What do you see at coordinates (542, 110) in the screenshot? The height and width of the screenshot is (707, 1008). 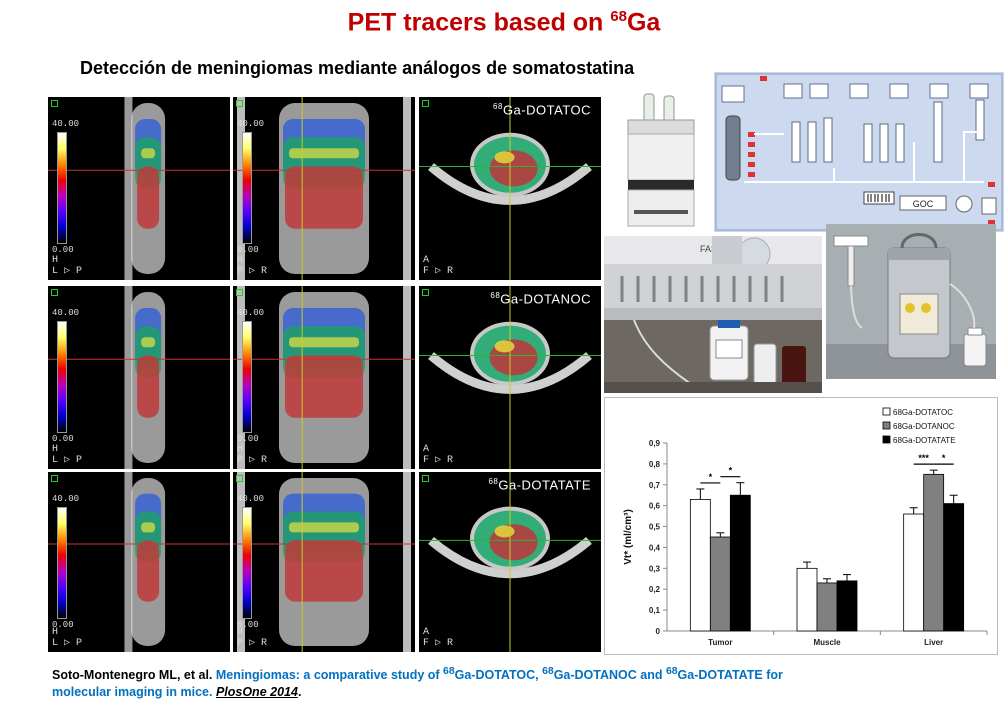 I see `tracer-label: 68Ga-DOTATOC` at bounding box center [542, 110].